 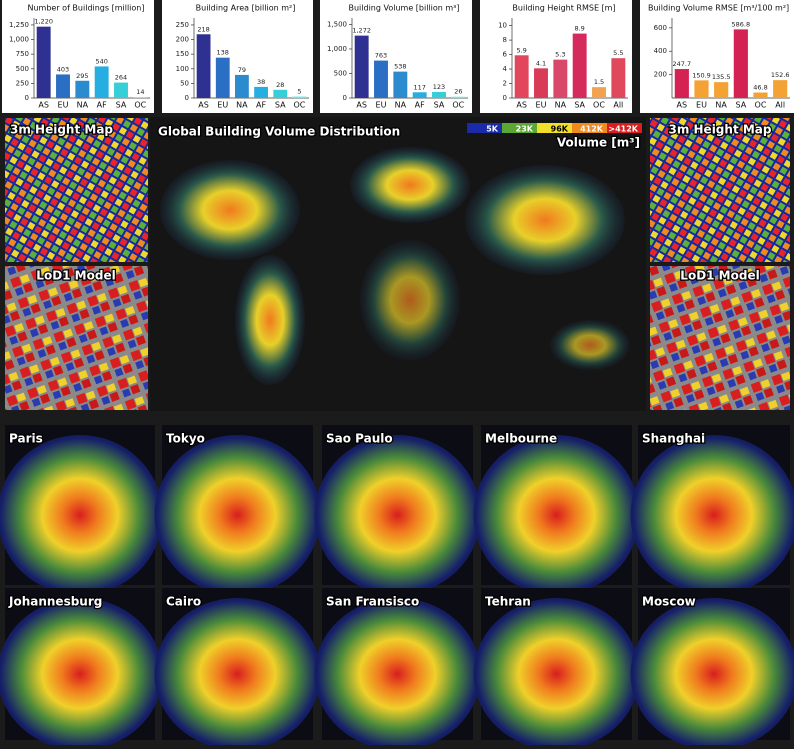 What do you see at coordinates (372, 602) in the screenshot?
I see `city-label: San Fransisco` at bounding box center [372, 602].